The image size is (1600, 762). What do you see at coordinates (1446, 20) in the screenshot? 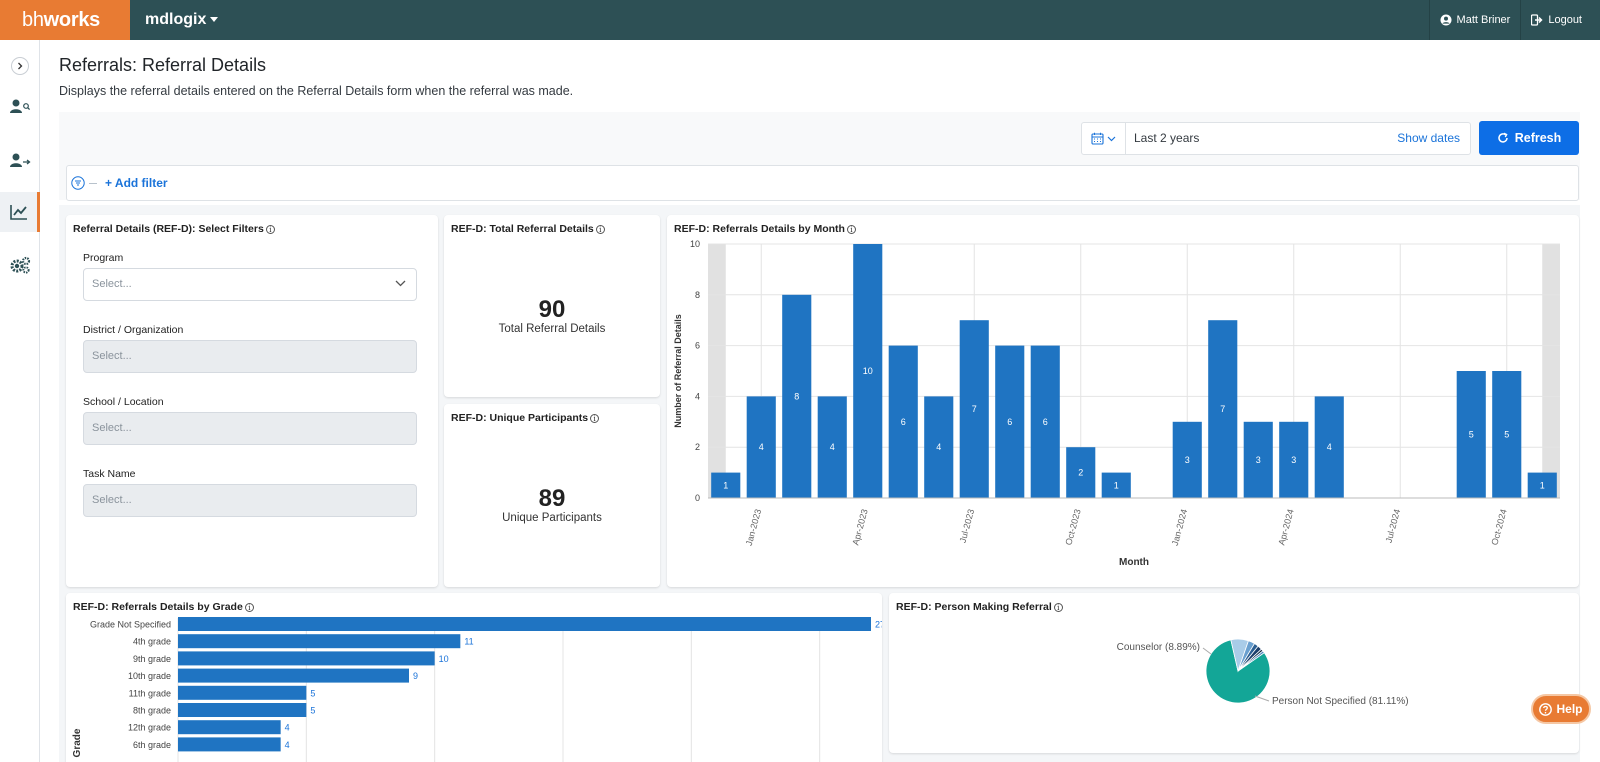
I see `user-circle-icon` at bounding box center [1446, 20].